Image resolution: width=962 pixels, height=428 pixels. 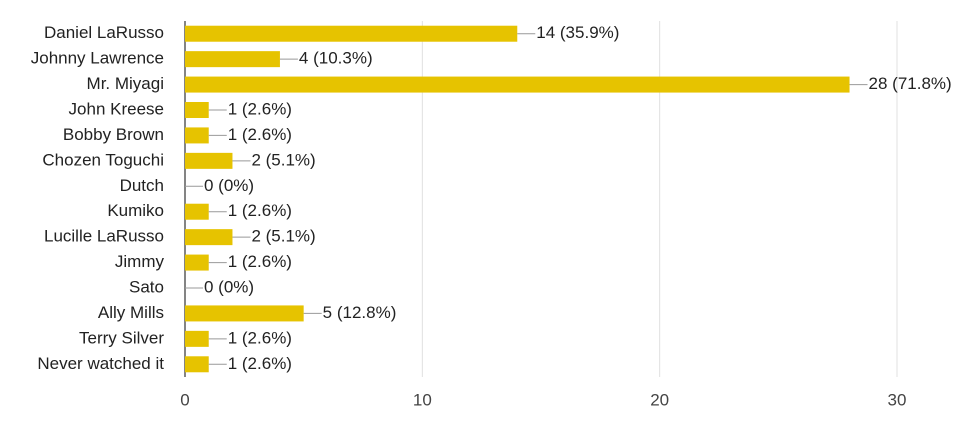 What do you see at coordinates (113, 134) in the screenshot?
I see `y-tick-label: Bobby Brown` at bounding box center [113, 134].